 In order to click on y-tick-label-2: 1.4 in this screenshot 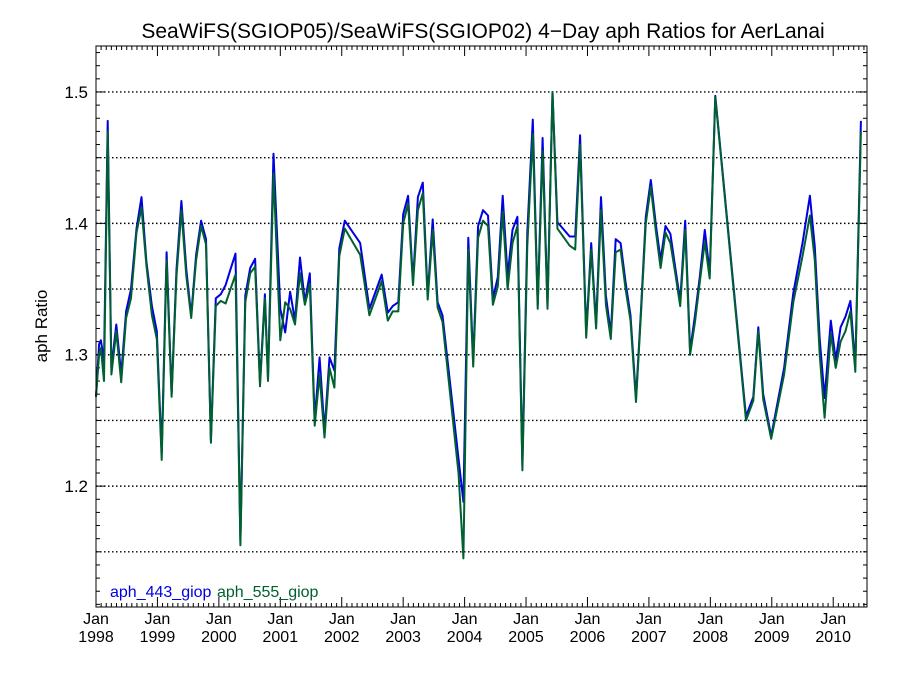, I will do `click(76, 223)`.